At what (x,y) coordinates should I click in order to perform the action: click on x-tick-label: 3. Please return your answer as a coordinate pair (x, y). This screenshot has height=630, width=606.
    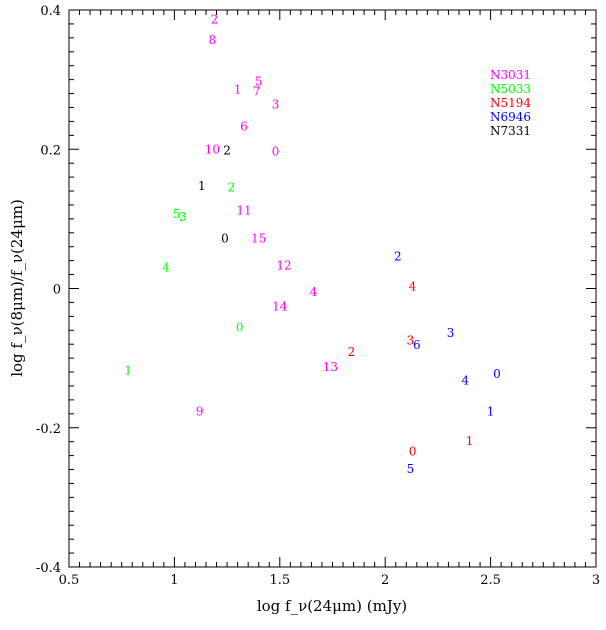
    Looking at the image, I should click on (596, 580).